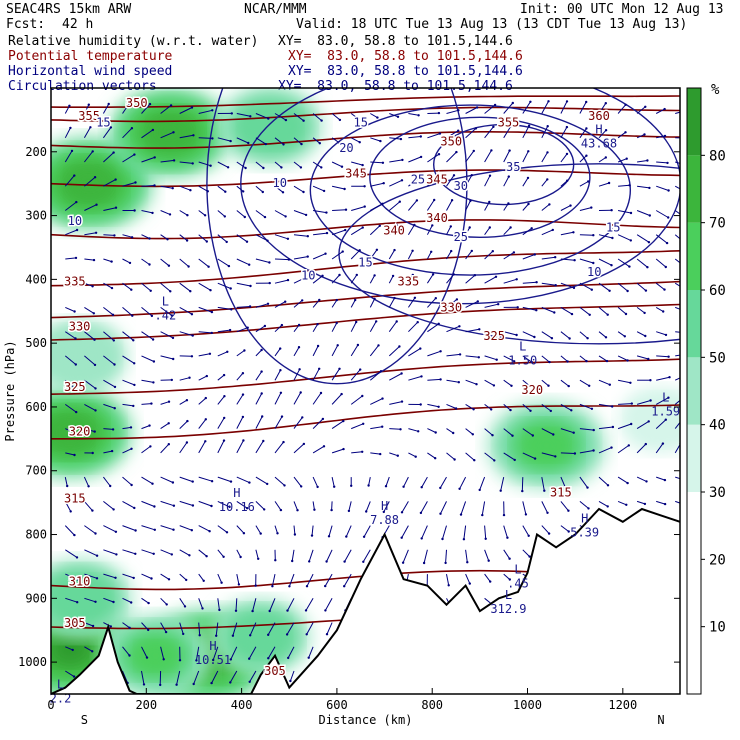 The height and width of the screenshot is (740, 740). What do you see at coordinates (80, 582) in the screenshot?
I see `theta-label: 310` at bounding box center [80, 582].